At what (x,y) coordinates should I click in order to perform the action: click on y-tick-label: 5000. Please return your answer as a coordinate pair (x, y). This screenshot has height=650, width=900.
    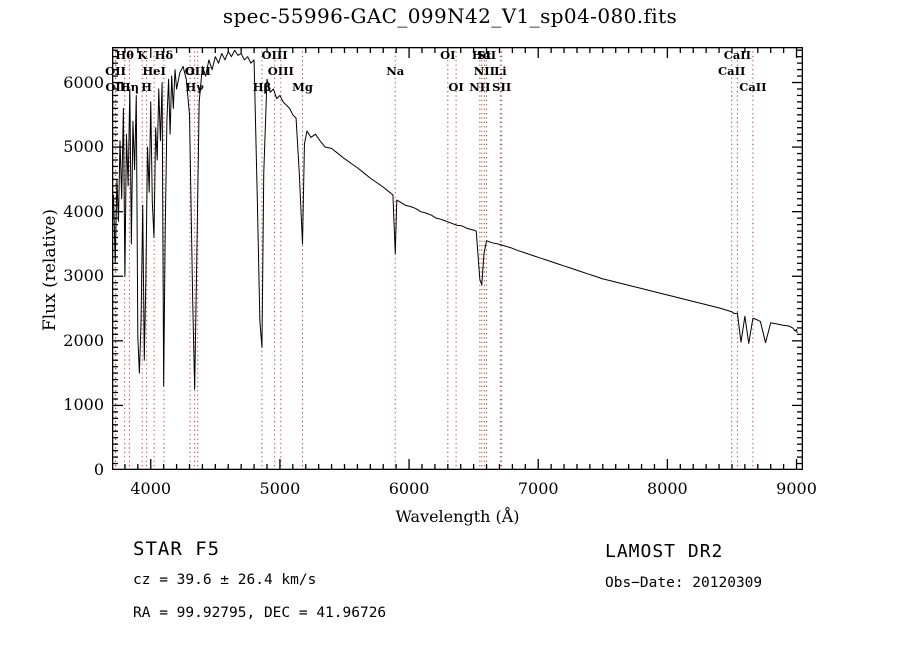
    Looking at the image, I should click on (83, 147).